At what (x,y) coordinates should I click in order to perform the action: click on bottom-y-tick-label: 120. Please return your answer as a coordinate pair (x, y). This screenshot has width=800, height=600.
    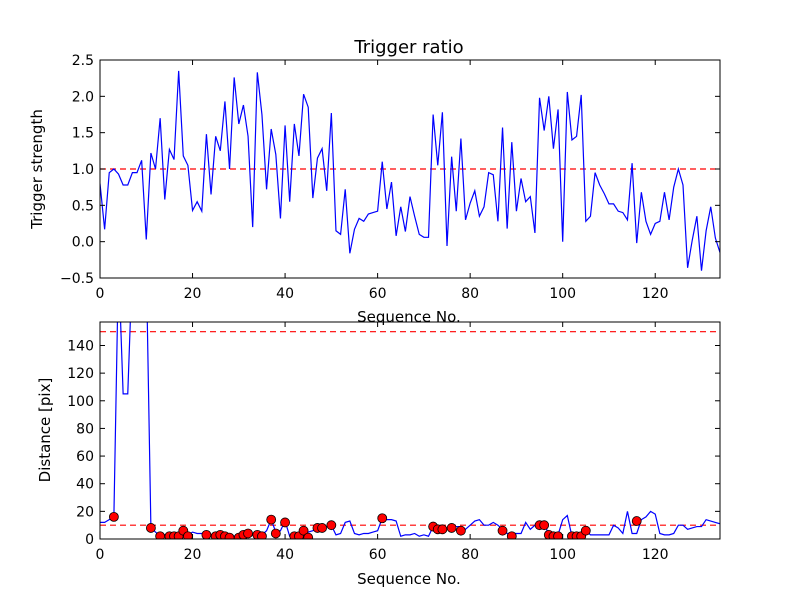
    Looking at the image, I should click on (80, 374).